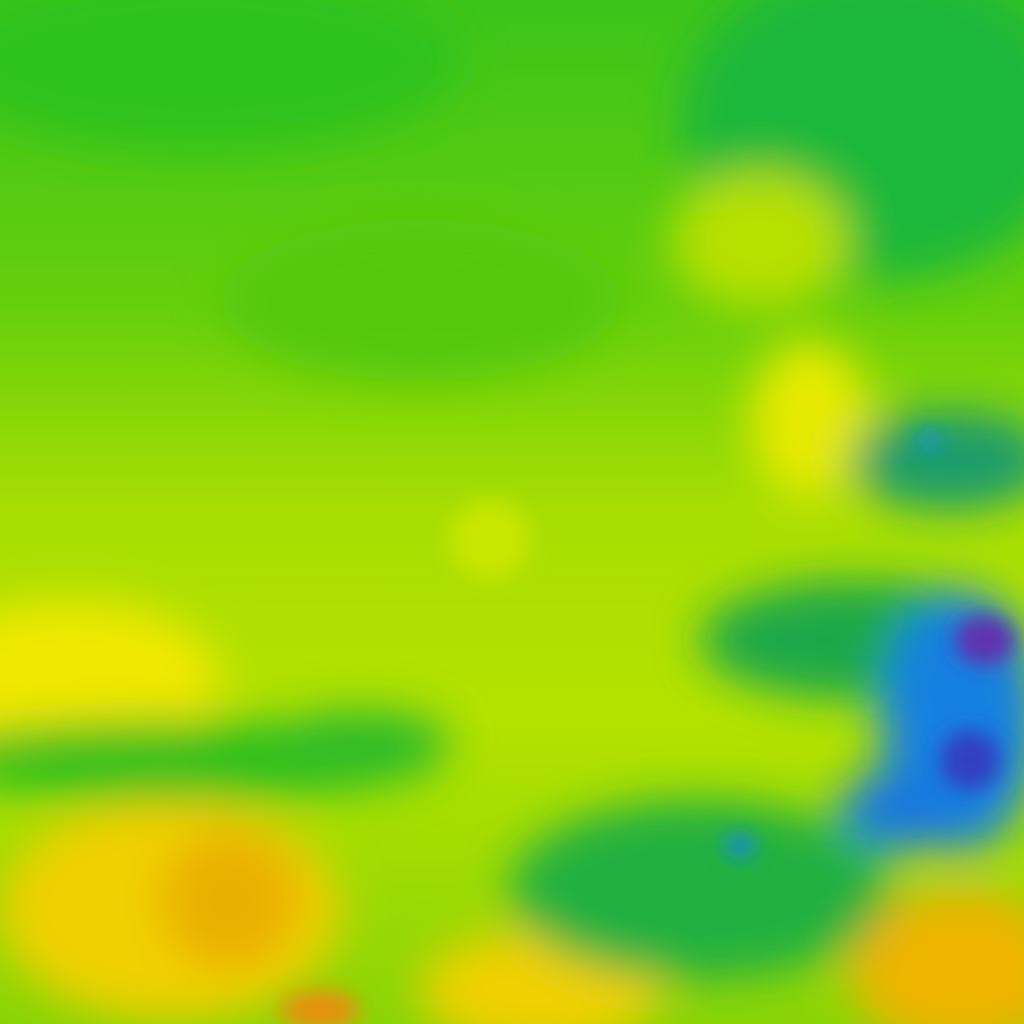 Image resolution: width=1024 pixels, height=1024 pixels. Describe the element at coordinates (970, 760) in the screenshot. I see `indigo-area` at that location.